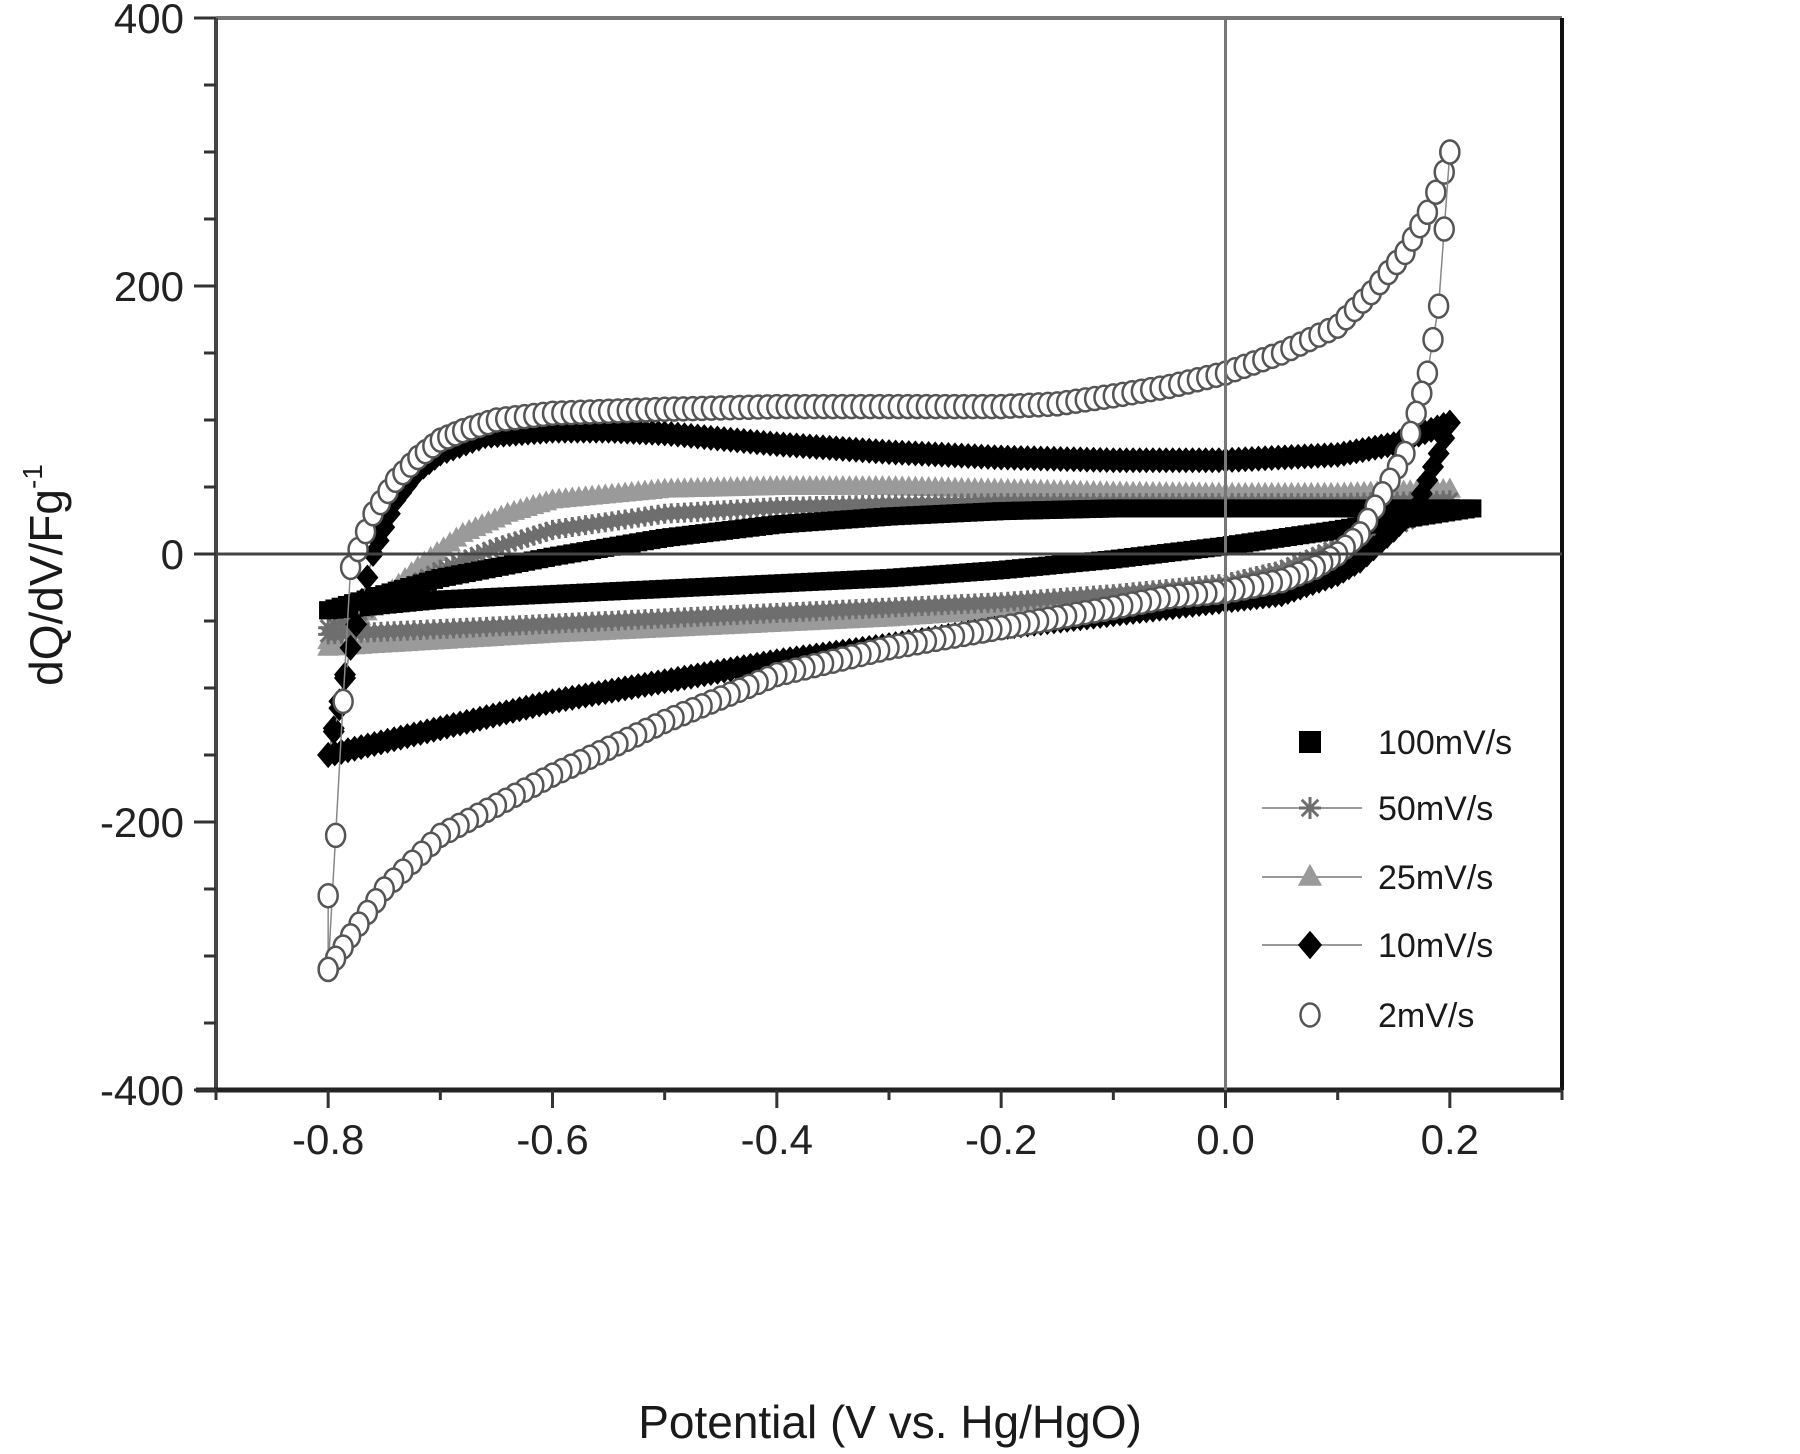 Image resolution: width=1800 pixels, height=1454 pixels. What do you see at coordinates (149, 286) in the screenshot?
I see `y-tick-label: 200` at bounding box center [149, 286].